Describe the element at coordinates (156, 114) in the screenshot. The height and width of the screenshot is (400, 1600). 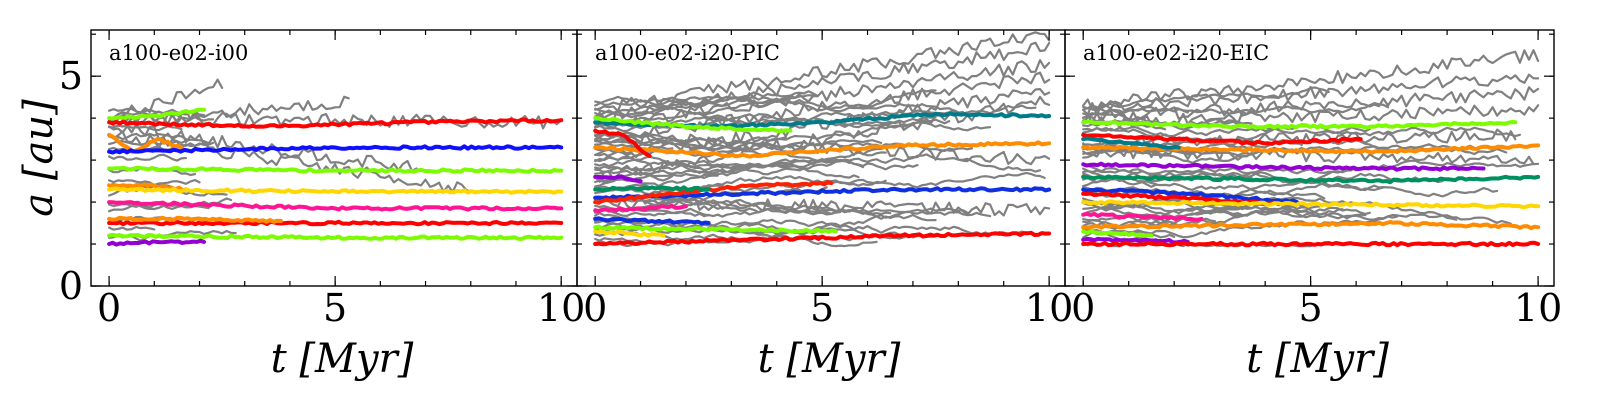
I see `series-green-top` at that location.